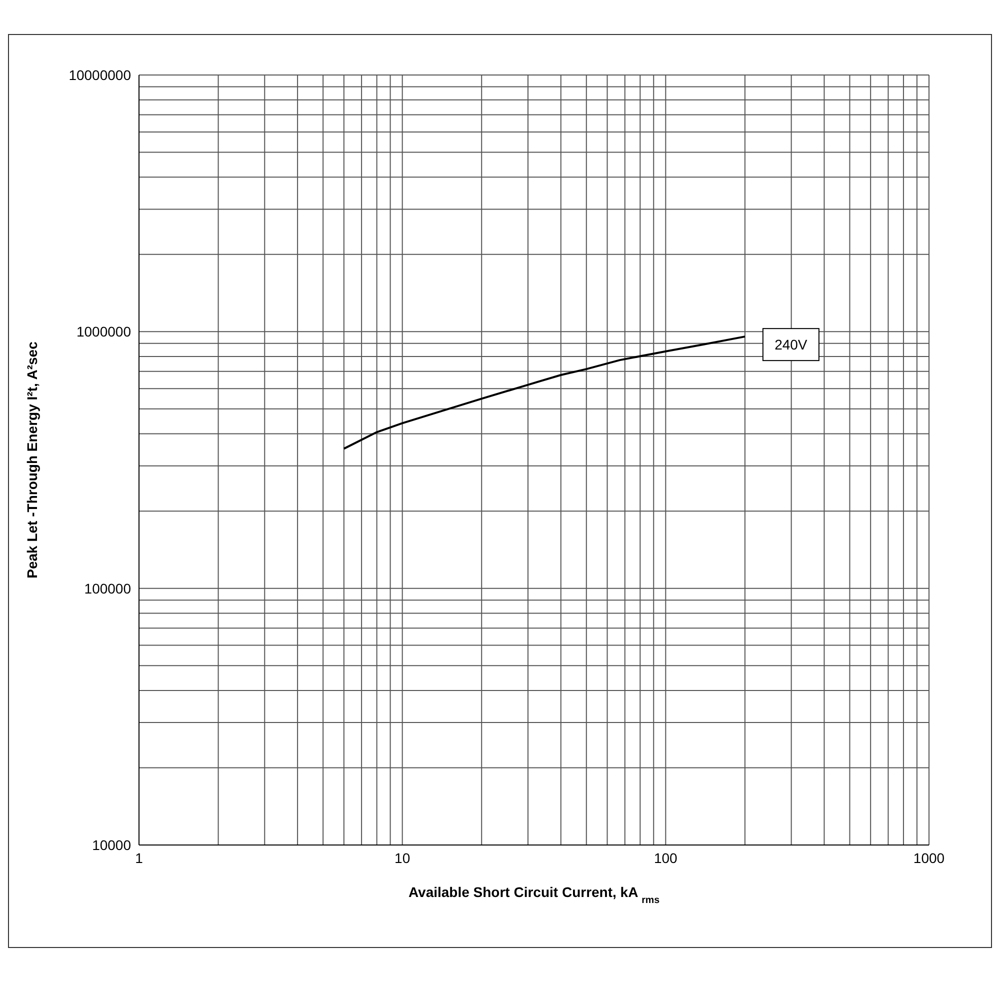 The height and width of the screenshot is (1000, 1000). I want to click on x-tick-label: 10, so click(402, 858).